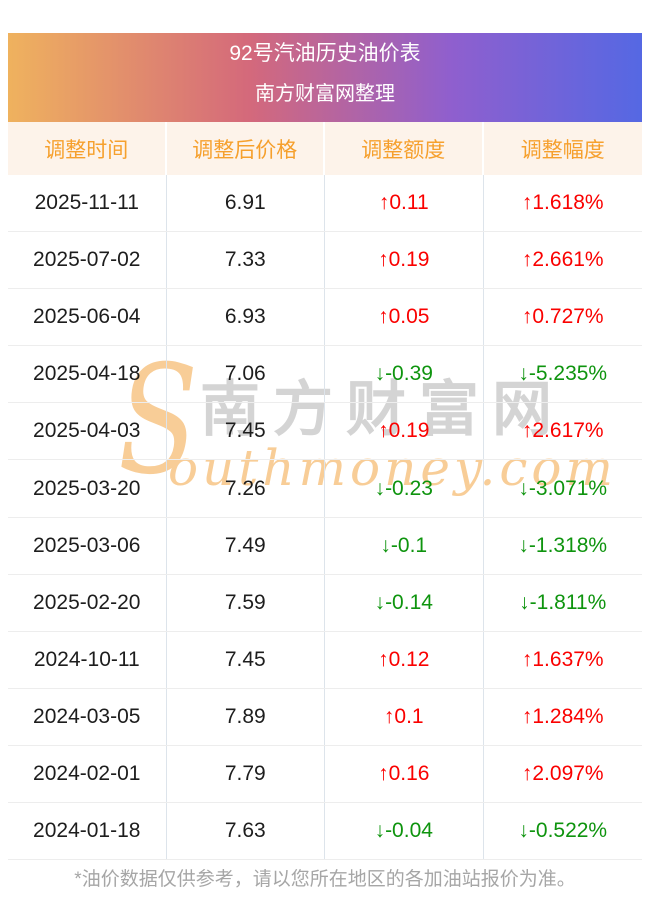 The image size is (650, 911). Describe the element at coordinates (87, 431) in the screenshot. I see `adjust-date: 2025-04-03` at that location.